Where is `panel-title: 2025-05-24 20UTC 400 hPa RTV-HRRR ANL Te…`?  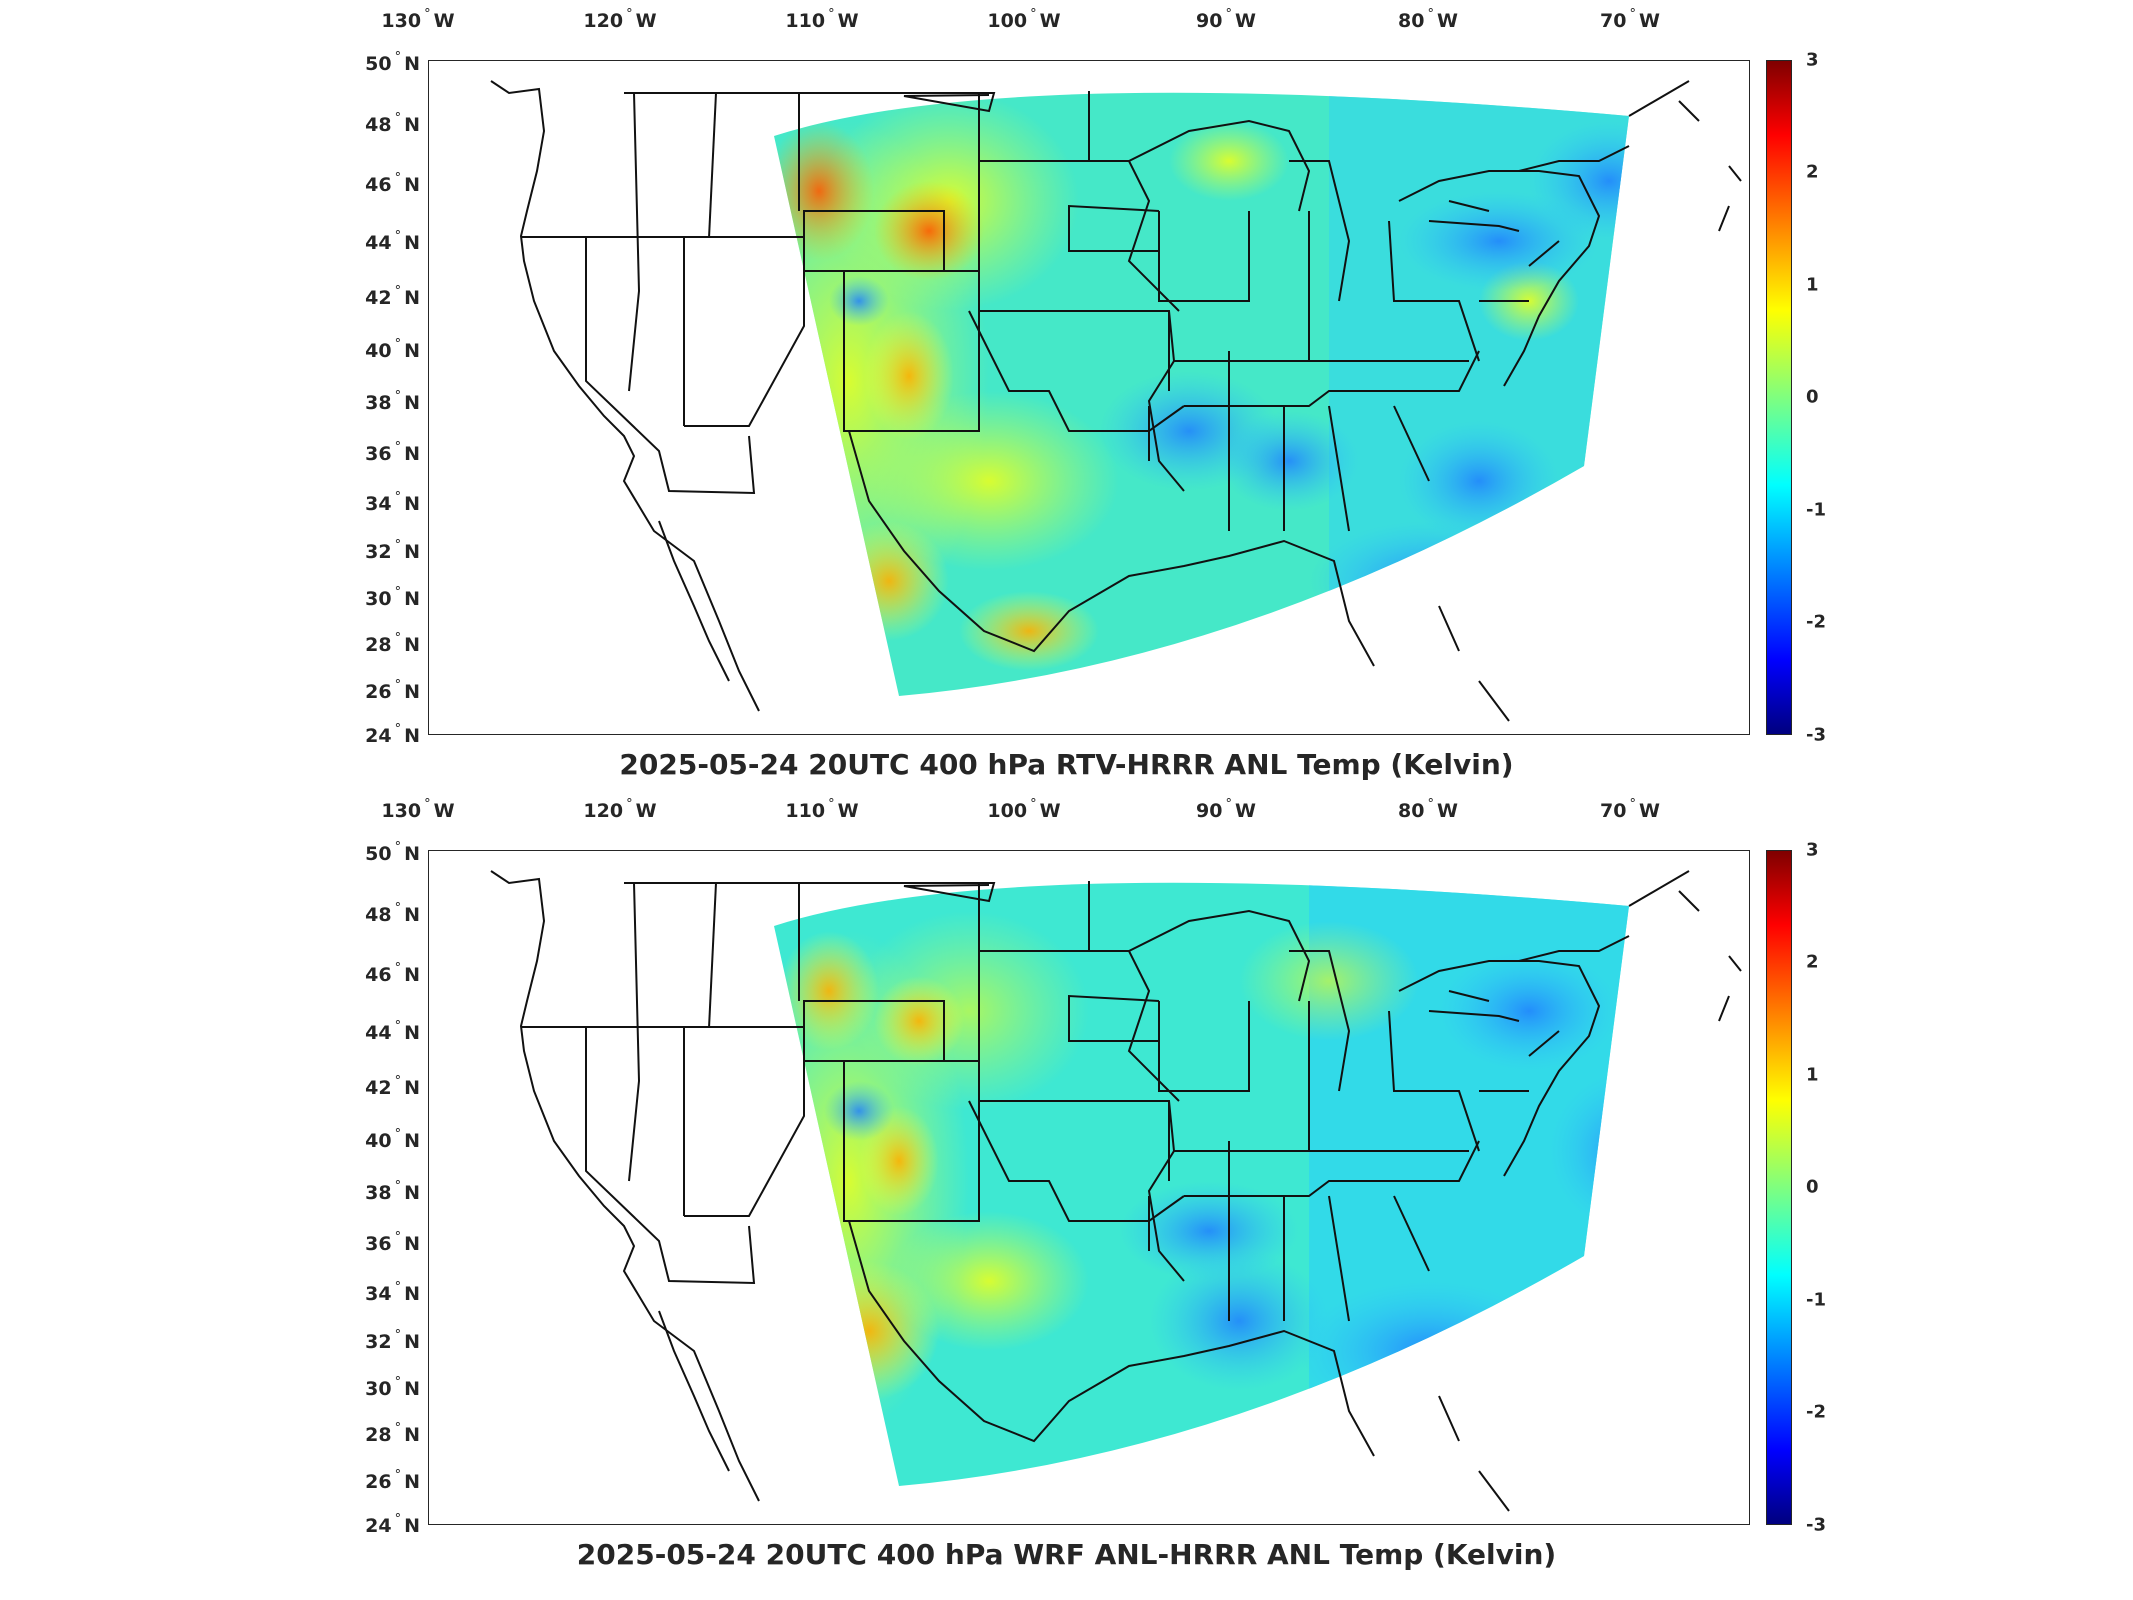
panel-title: 2025-05-24 20UTC 400 hPa RTV-HRRR ANL Te… is located at coordinates (1066, 764).